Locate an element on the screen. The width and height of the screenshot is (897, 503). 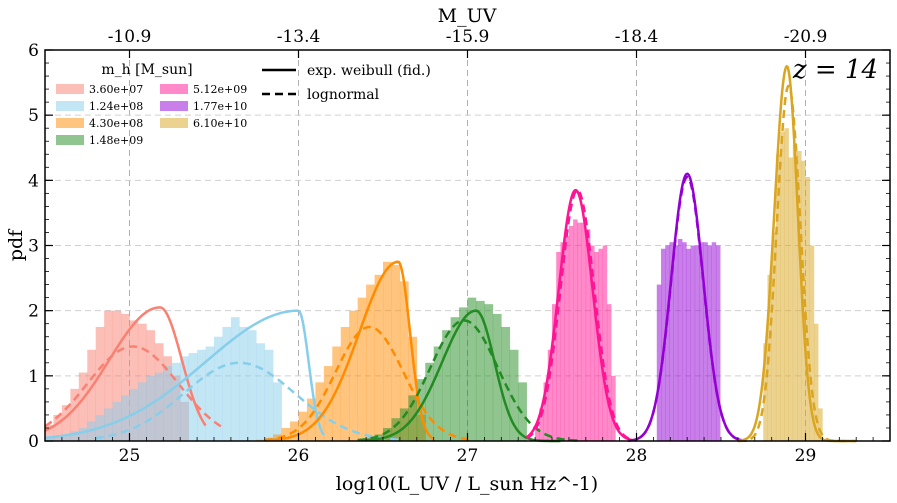
x-axis-title: log10(L_UV / L_sun Hz^-1) is located at coordinates (467, 484).